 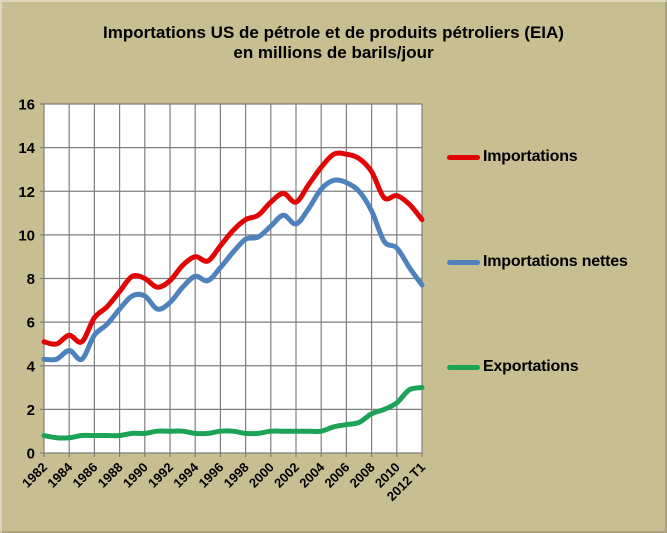 What do you see at coordinates (233, 413) in the screenshot?
I see `series-line-exportations` at bounding box center [233, 413].